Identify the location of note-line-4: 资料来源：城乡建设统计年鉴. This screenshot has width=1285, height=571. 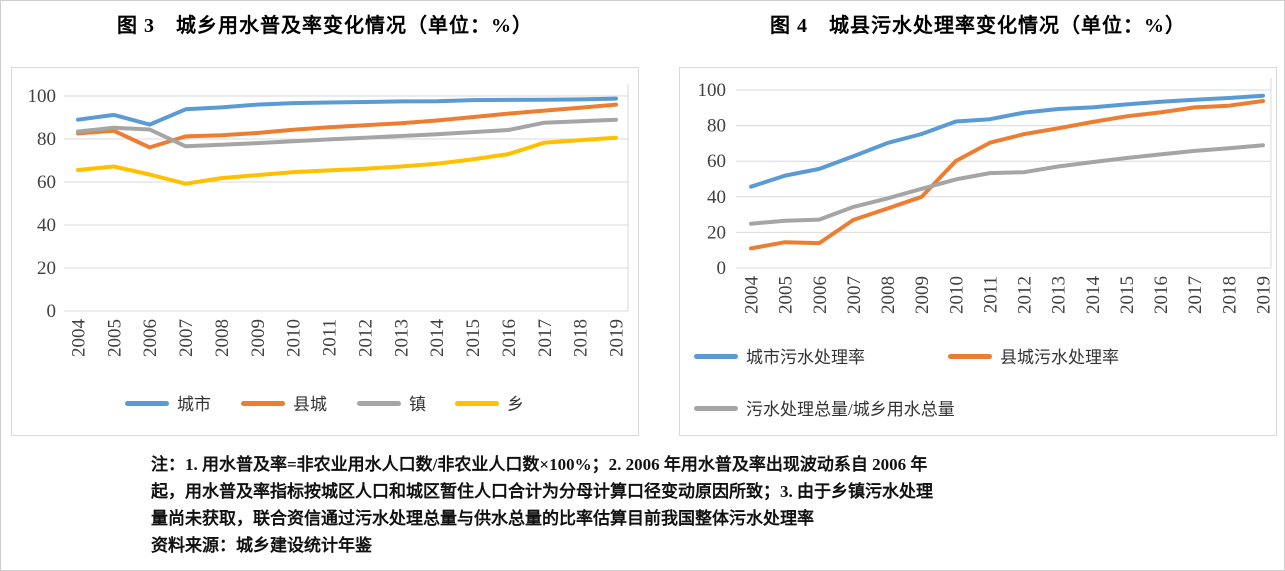
(261, 545).